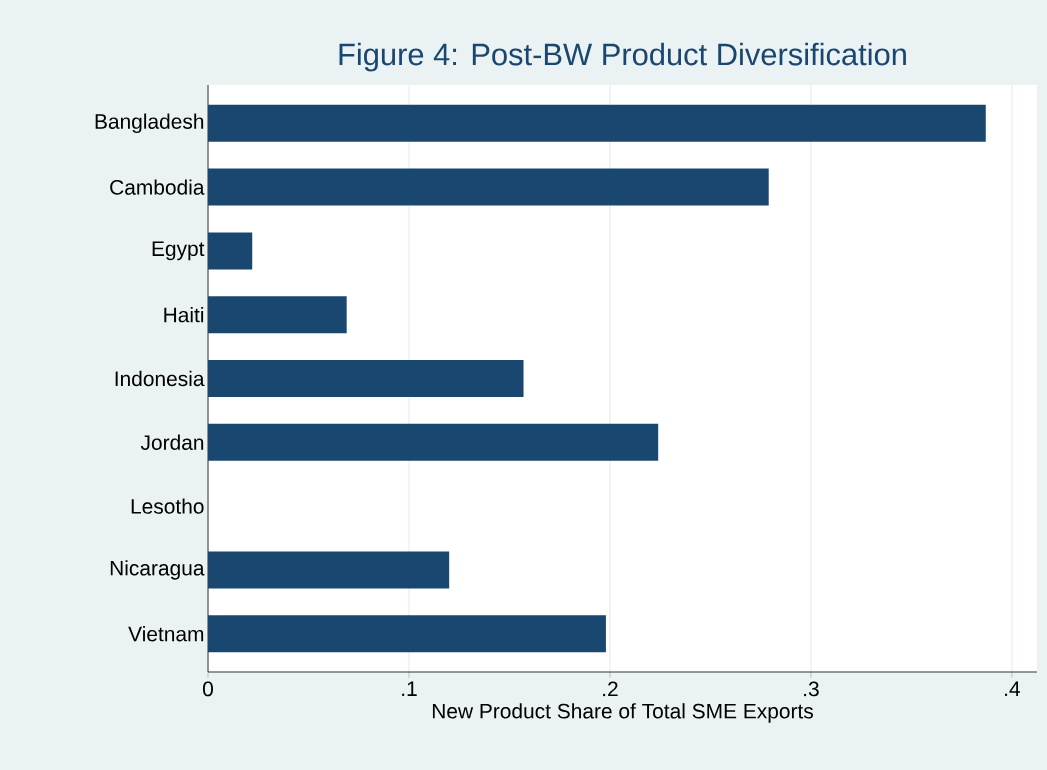 This screenshot has height=770, width=1047. I want to click on y-tick-label: Lesotho, so click(167, 506).